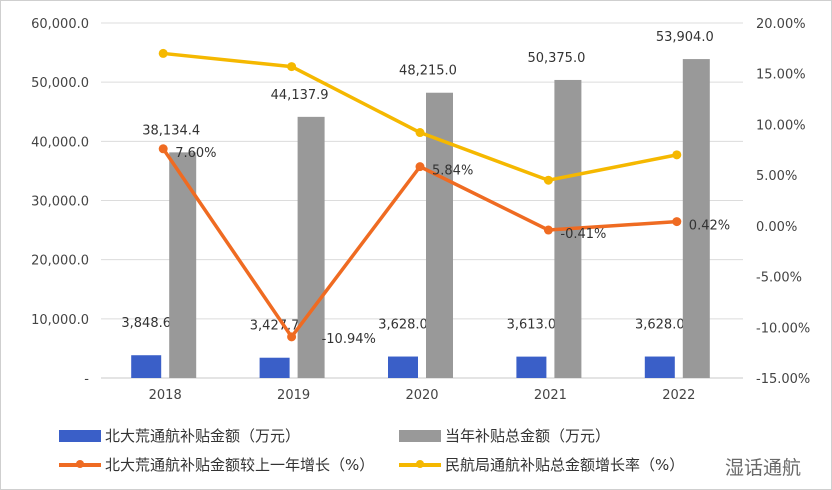 The height and width of the screenshot is (490, 832). I want to click on right-axis-tick: -5.00%, so click(779, 278).